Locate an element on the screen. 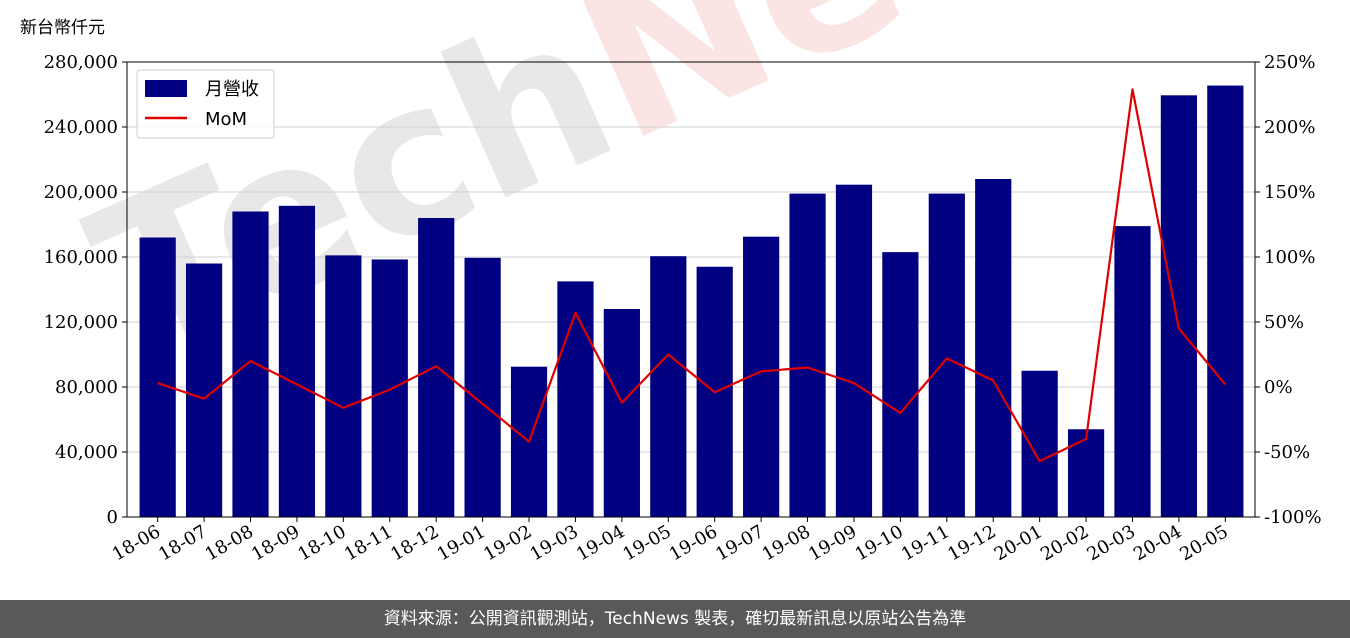 The image size is (1350, 638). x-tick-label: 19-01 is located at coordinates (461, 543).